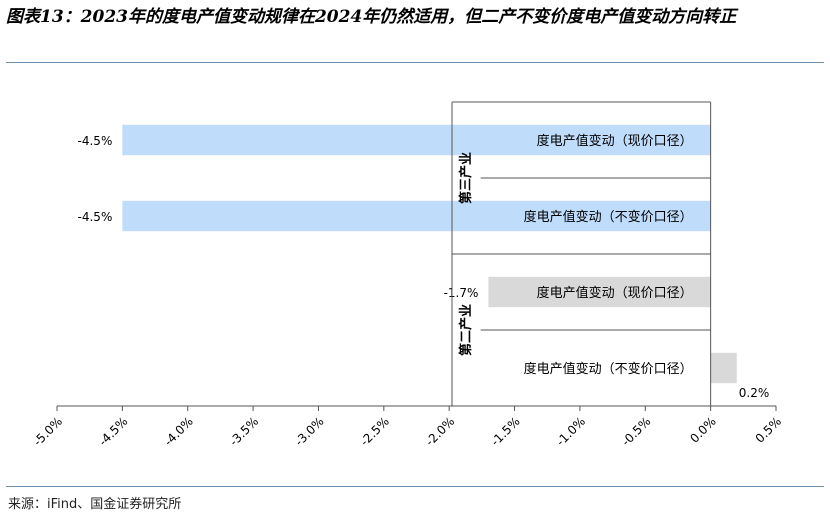  What do you see at coordinates (608, 217) in the screenshot?
I see `category-label-1: 度电产值变动（不变价口径）` at bounding box center [608, 217].